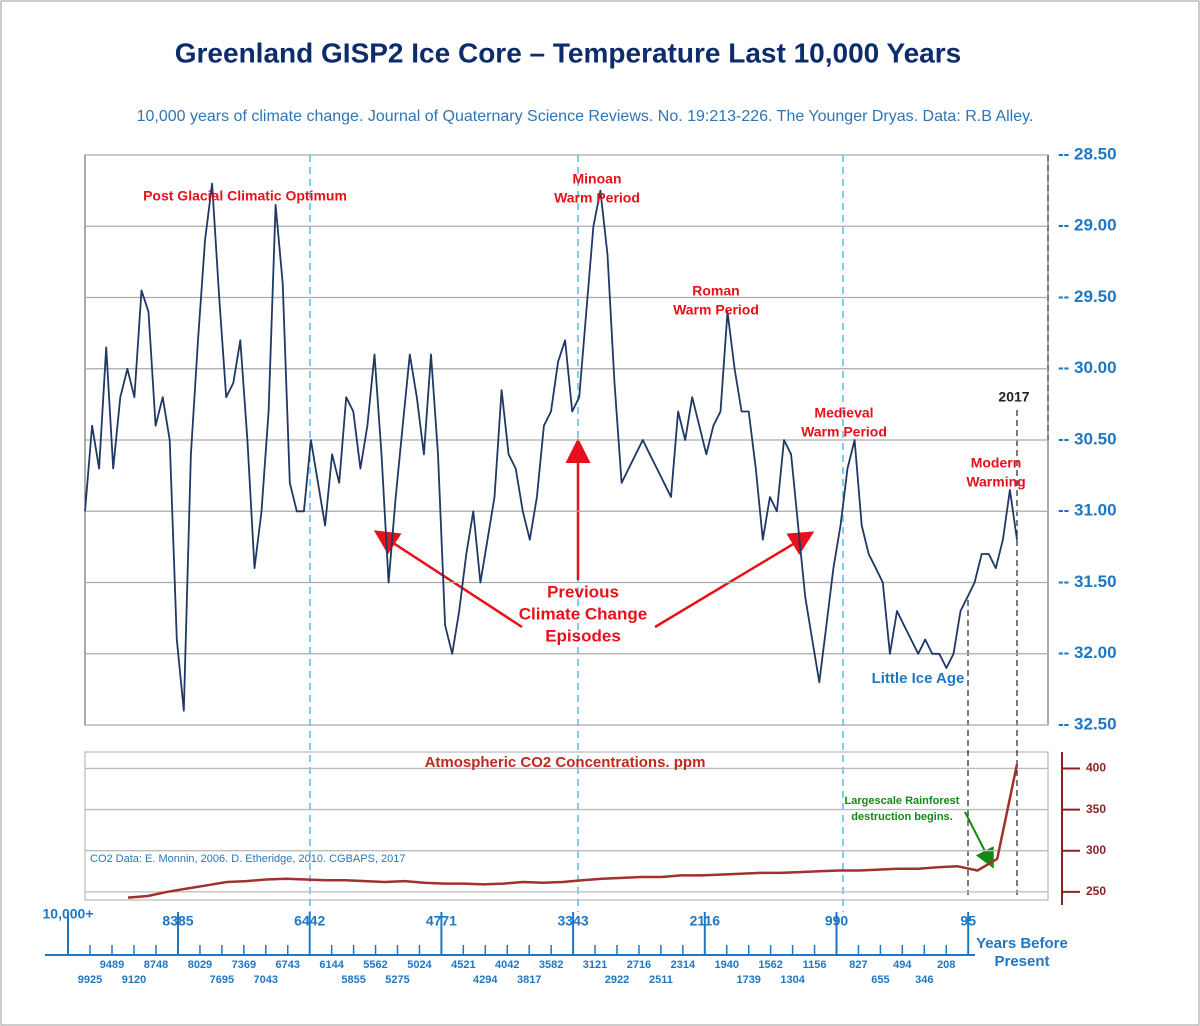 This screenshot has height=1026, width=1200. Describe the element at coordinates (288, 965) in the screenshot. I see `x-minor-label: 6743` at that location.